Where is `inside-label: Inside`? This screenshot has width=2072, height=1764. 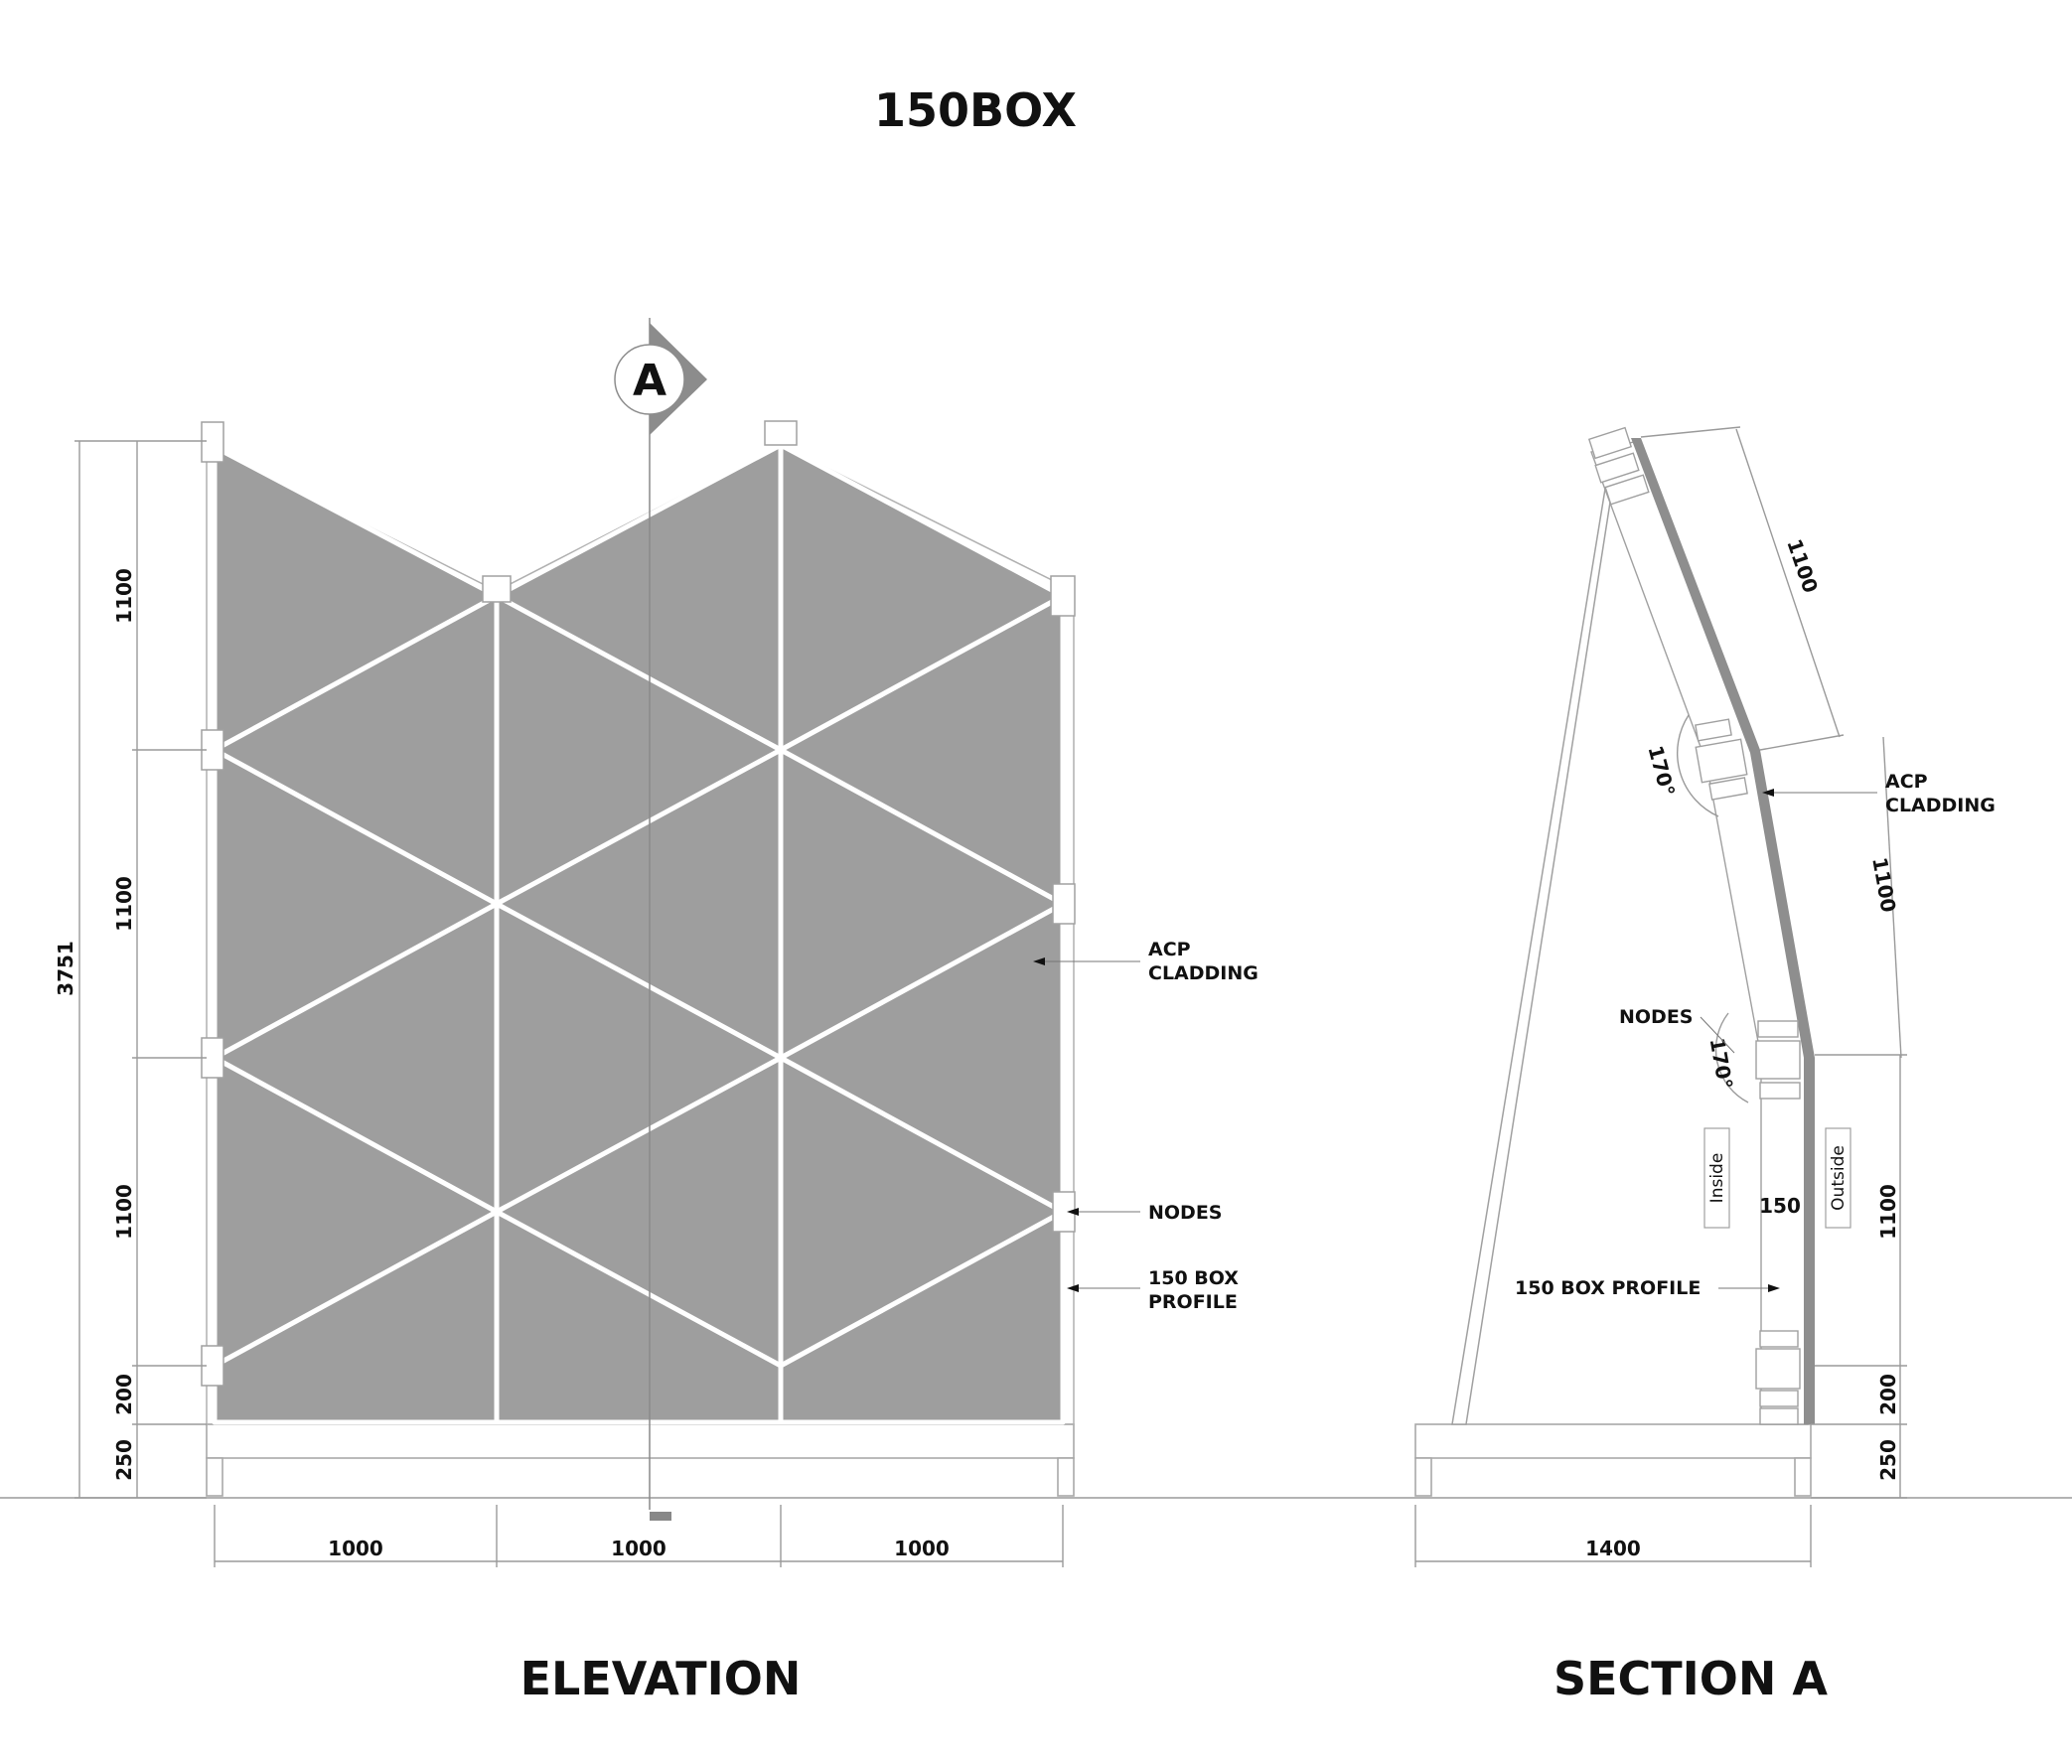 inside-label: Inside is located at coordinates (1717, 1178).